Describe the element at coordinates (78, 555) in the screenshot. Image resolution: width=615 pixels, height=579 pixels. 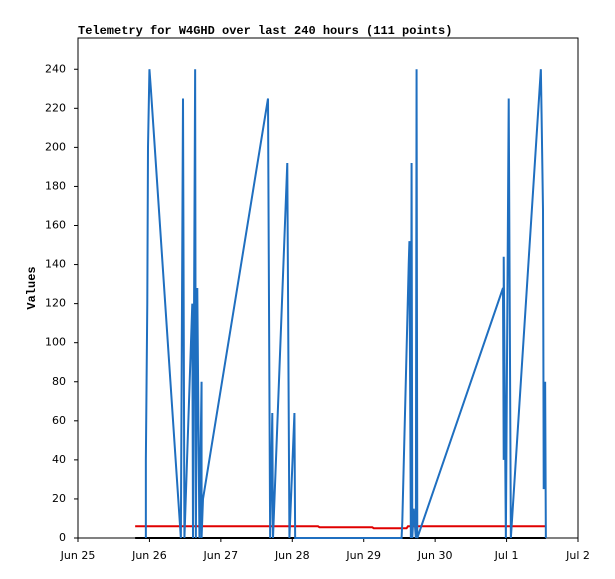
I see `x-tick-label: Jun 25` at that location.